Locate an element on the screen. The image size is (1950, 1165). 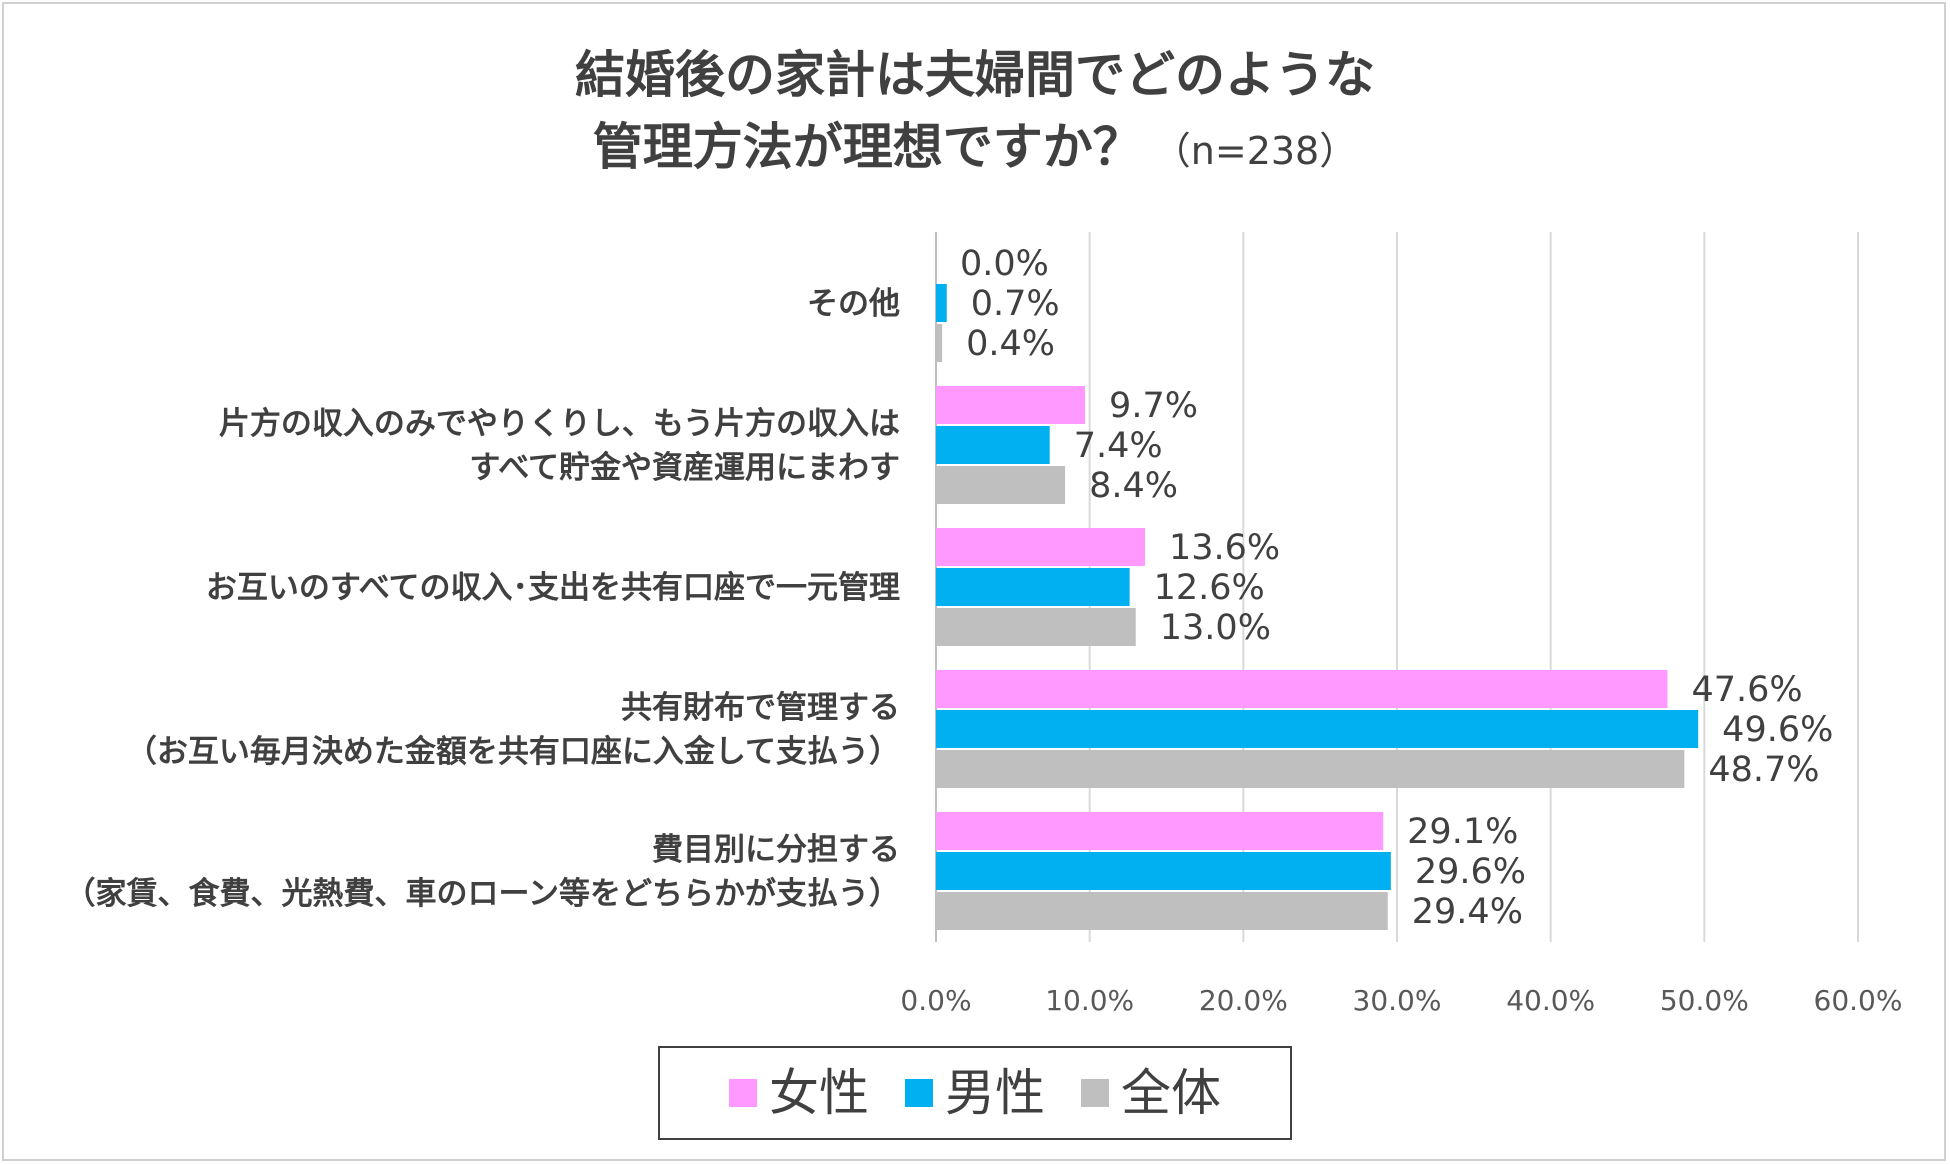
x-tick-label: 60.0% is located at coordinates (1858, 1000).